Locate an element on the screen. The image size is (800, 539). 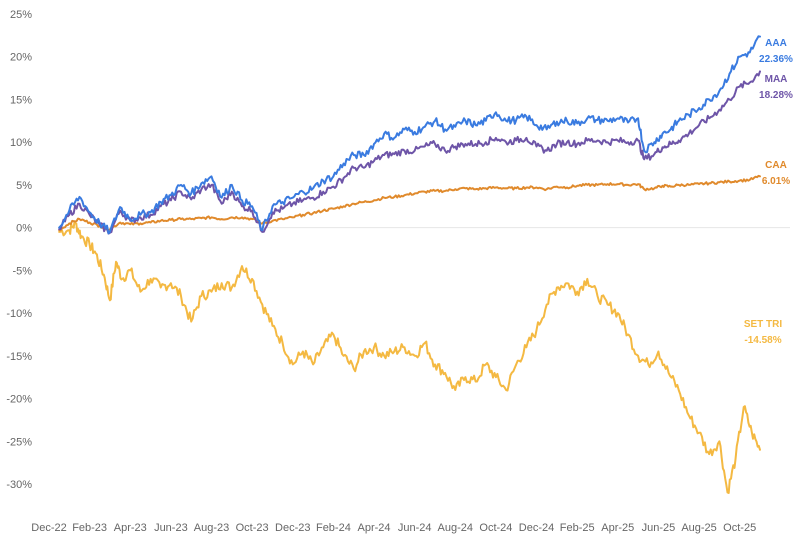
x-tick-label: Jun-23 is located at coordinates (171, 528).